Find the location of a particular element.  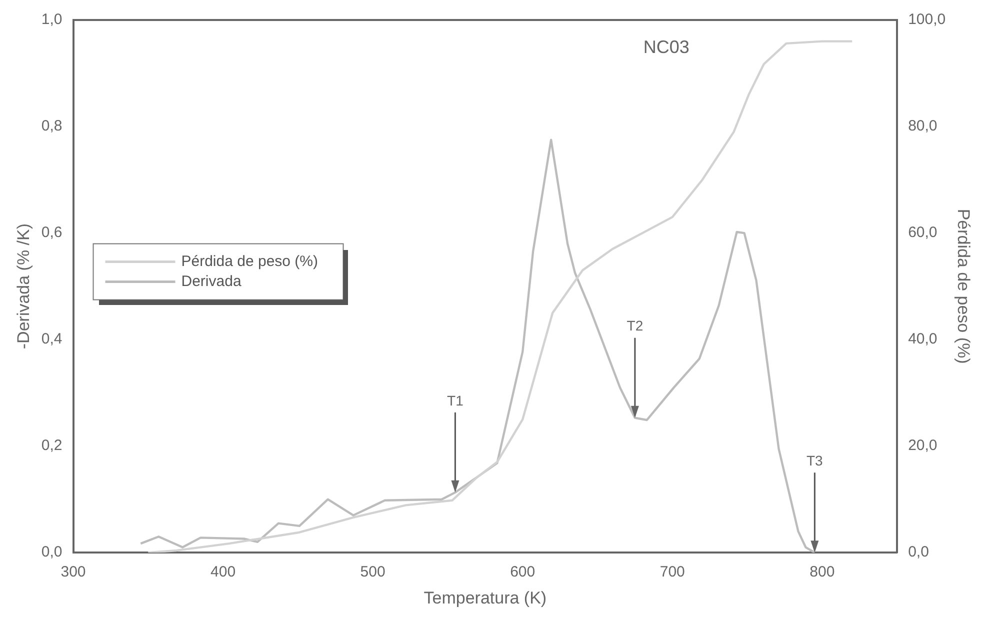

y-tick-label: 0,8 is located at coordinates (51, 126).